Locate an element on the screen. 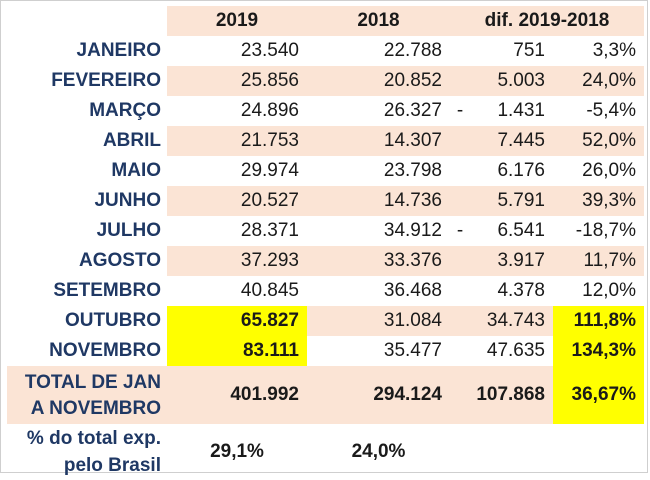 The image size is (650, 480). value-2018: 23.798 is located at coordinates (412, 170).